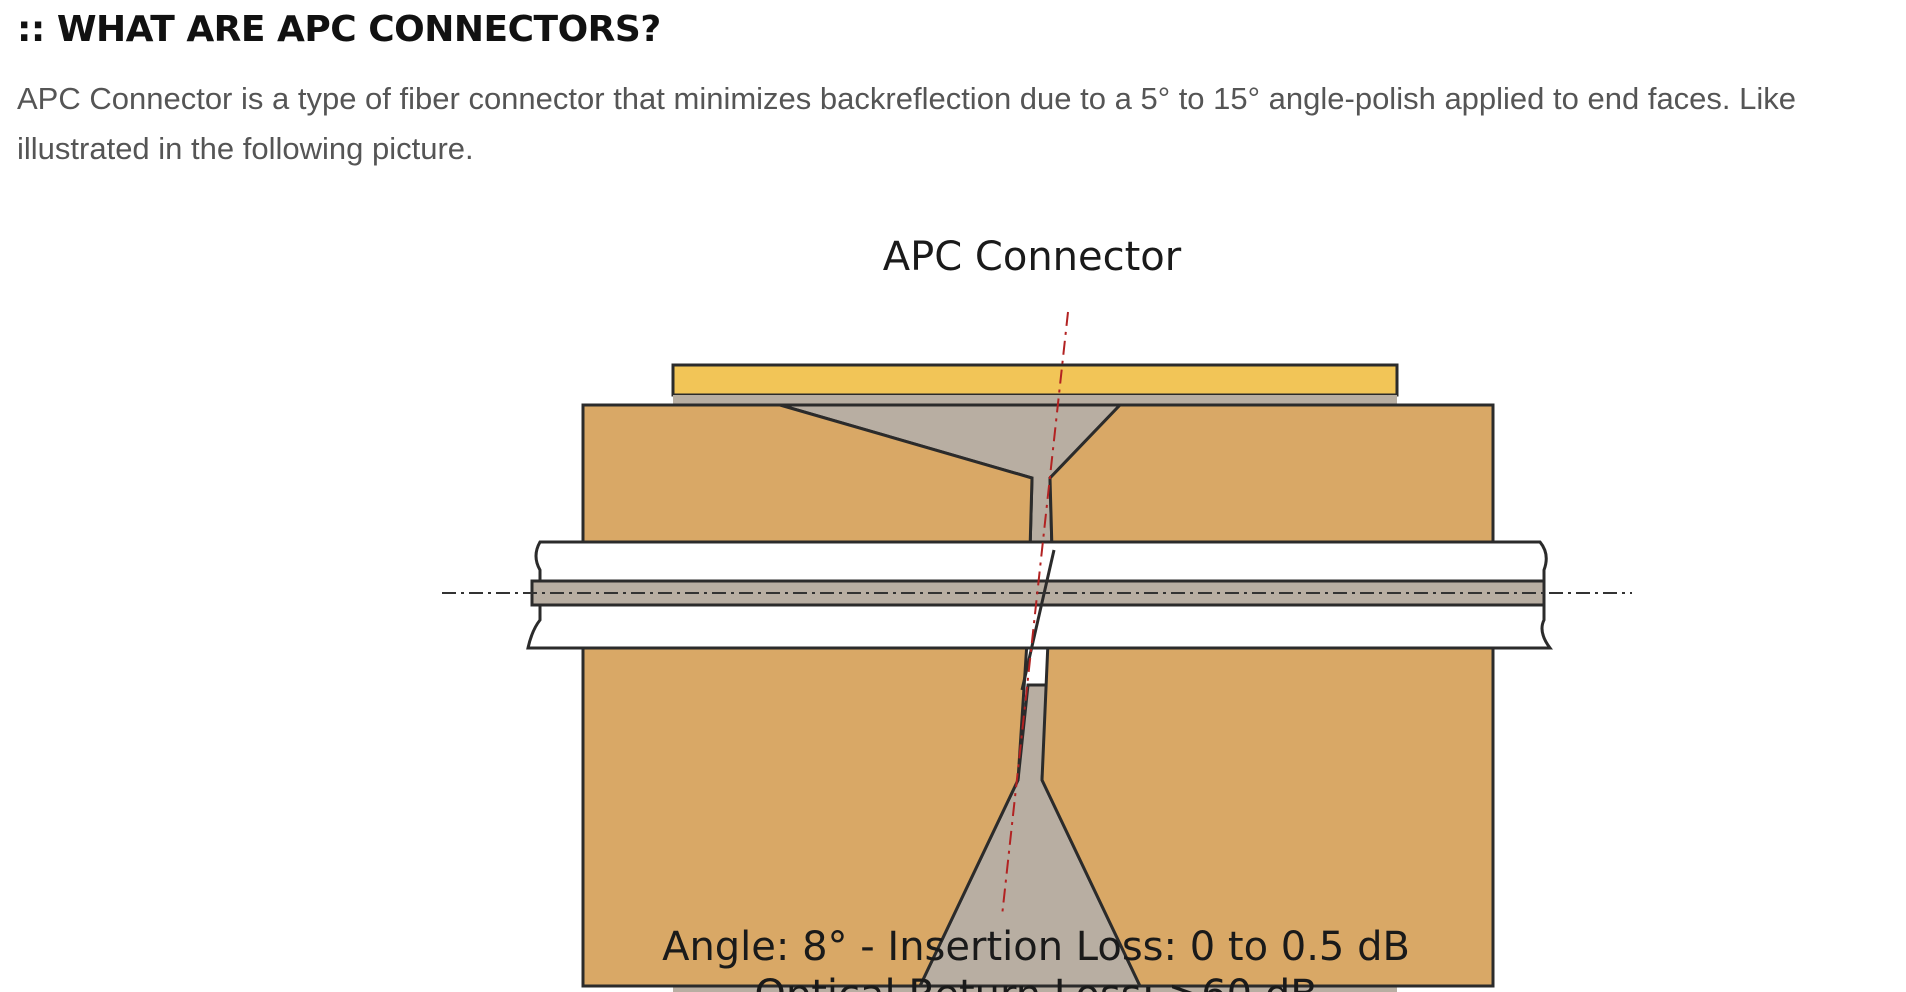  What do you see at coordinates (1035, 380) in the screenshot?
I see `top-sleeve` at bounding box center [1035, 380].